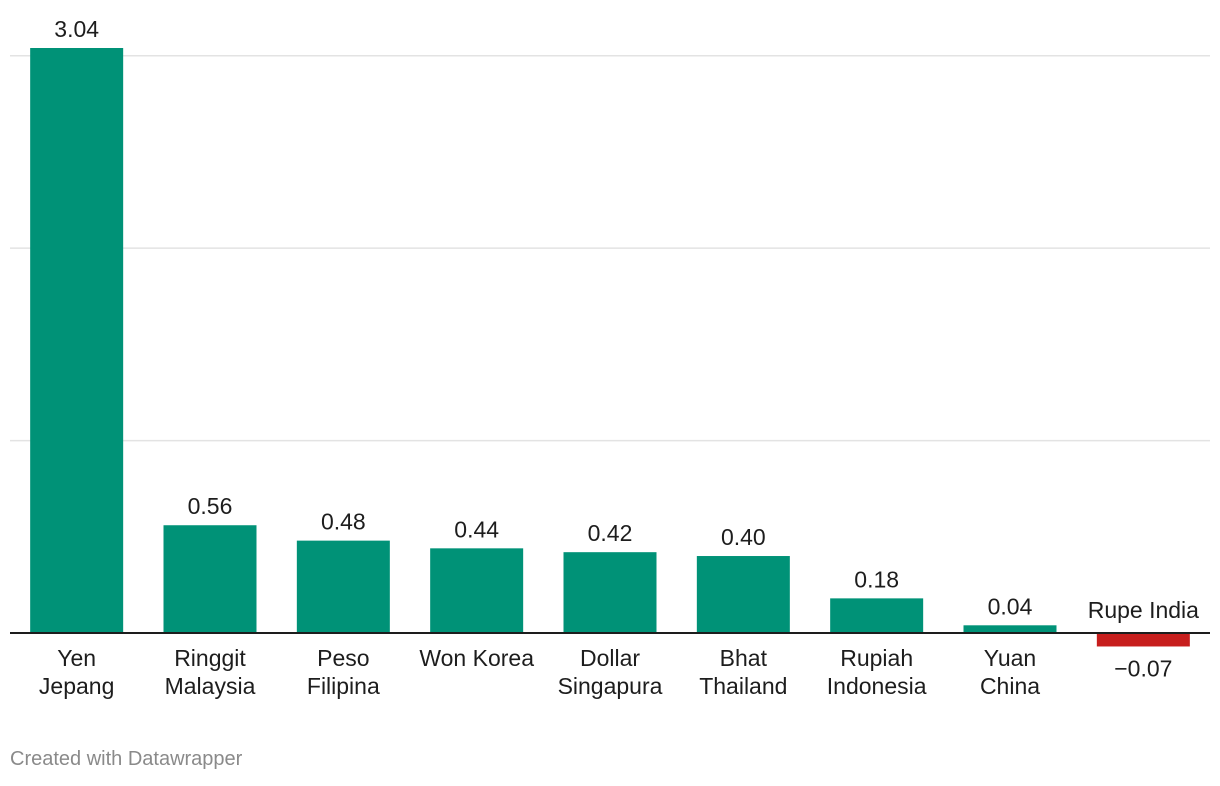 This screenshot has width=1220, height=786. Describe the element at coordinates (744, 658) in the screenshot. I see `category-label: Bhat` at that location.